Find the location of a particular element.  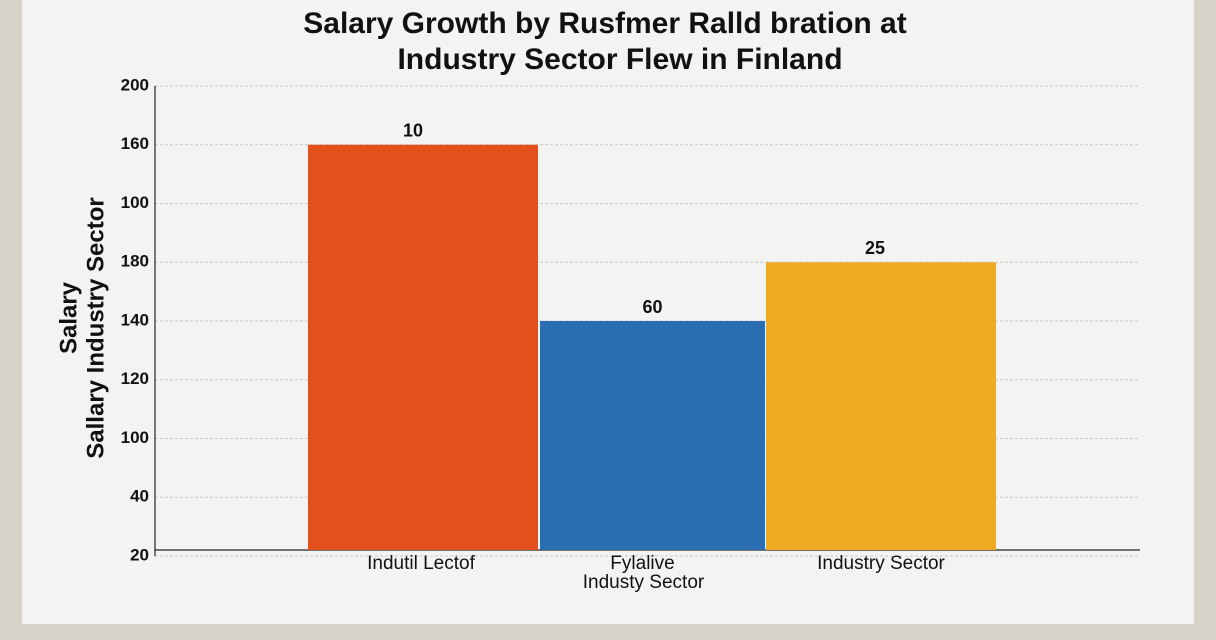

y-tick-label: 120 is located at coordinates (135, 378).